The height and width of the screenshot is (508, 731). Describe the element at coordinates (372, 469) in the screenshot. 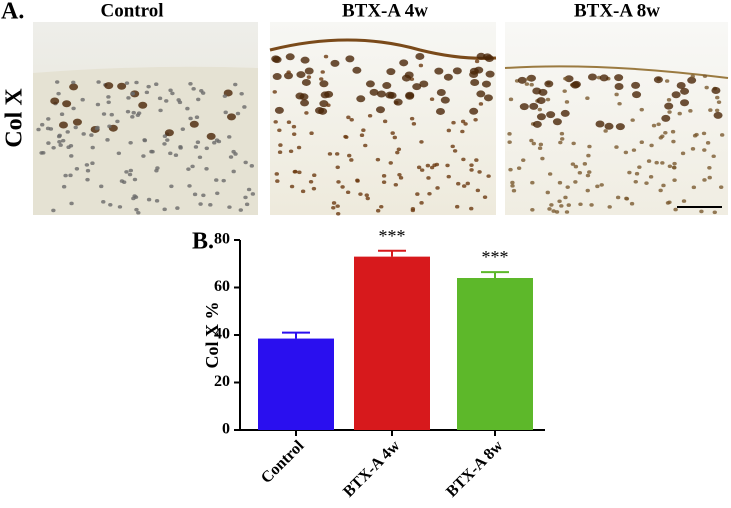

I see `x-tick-label: BTX-A 4w` at that location.